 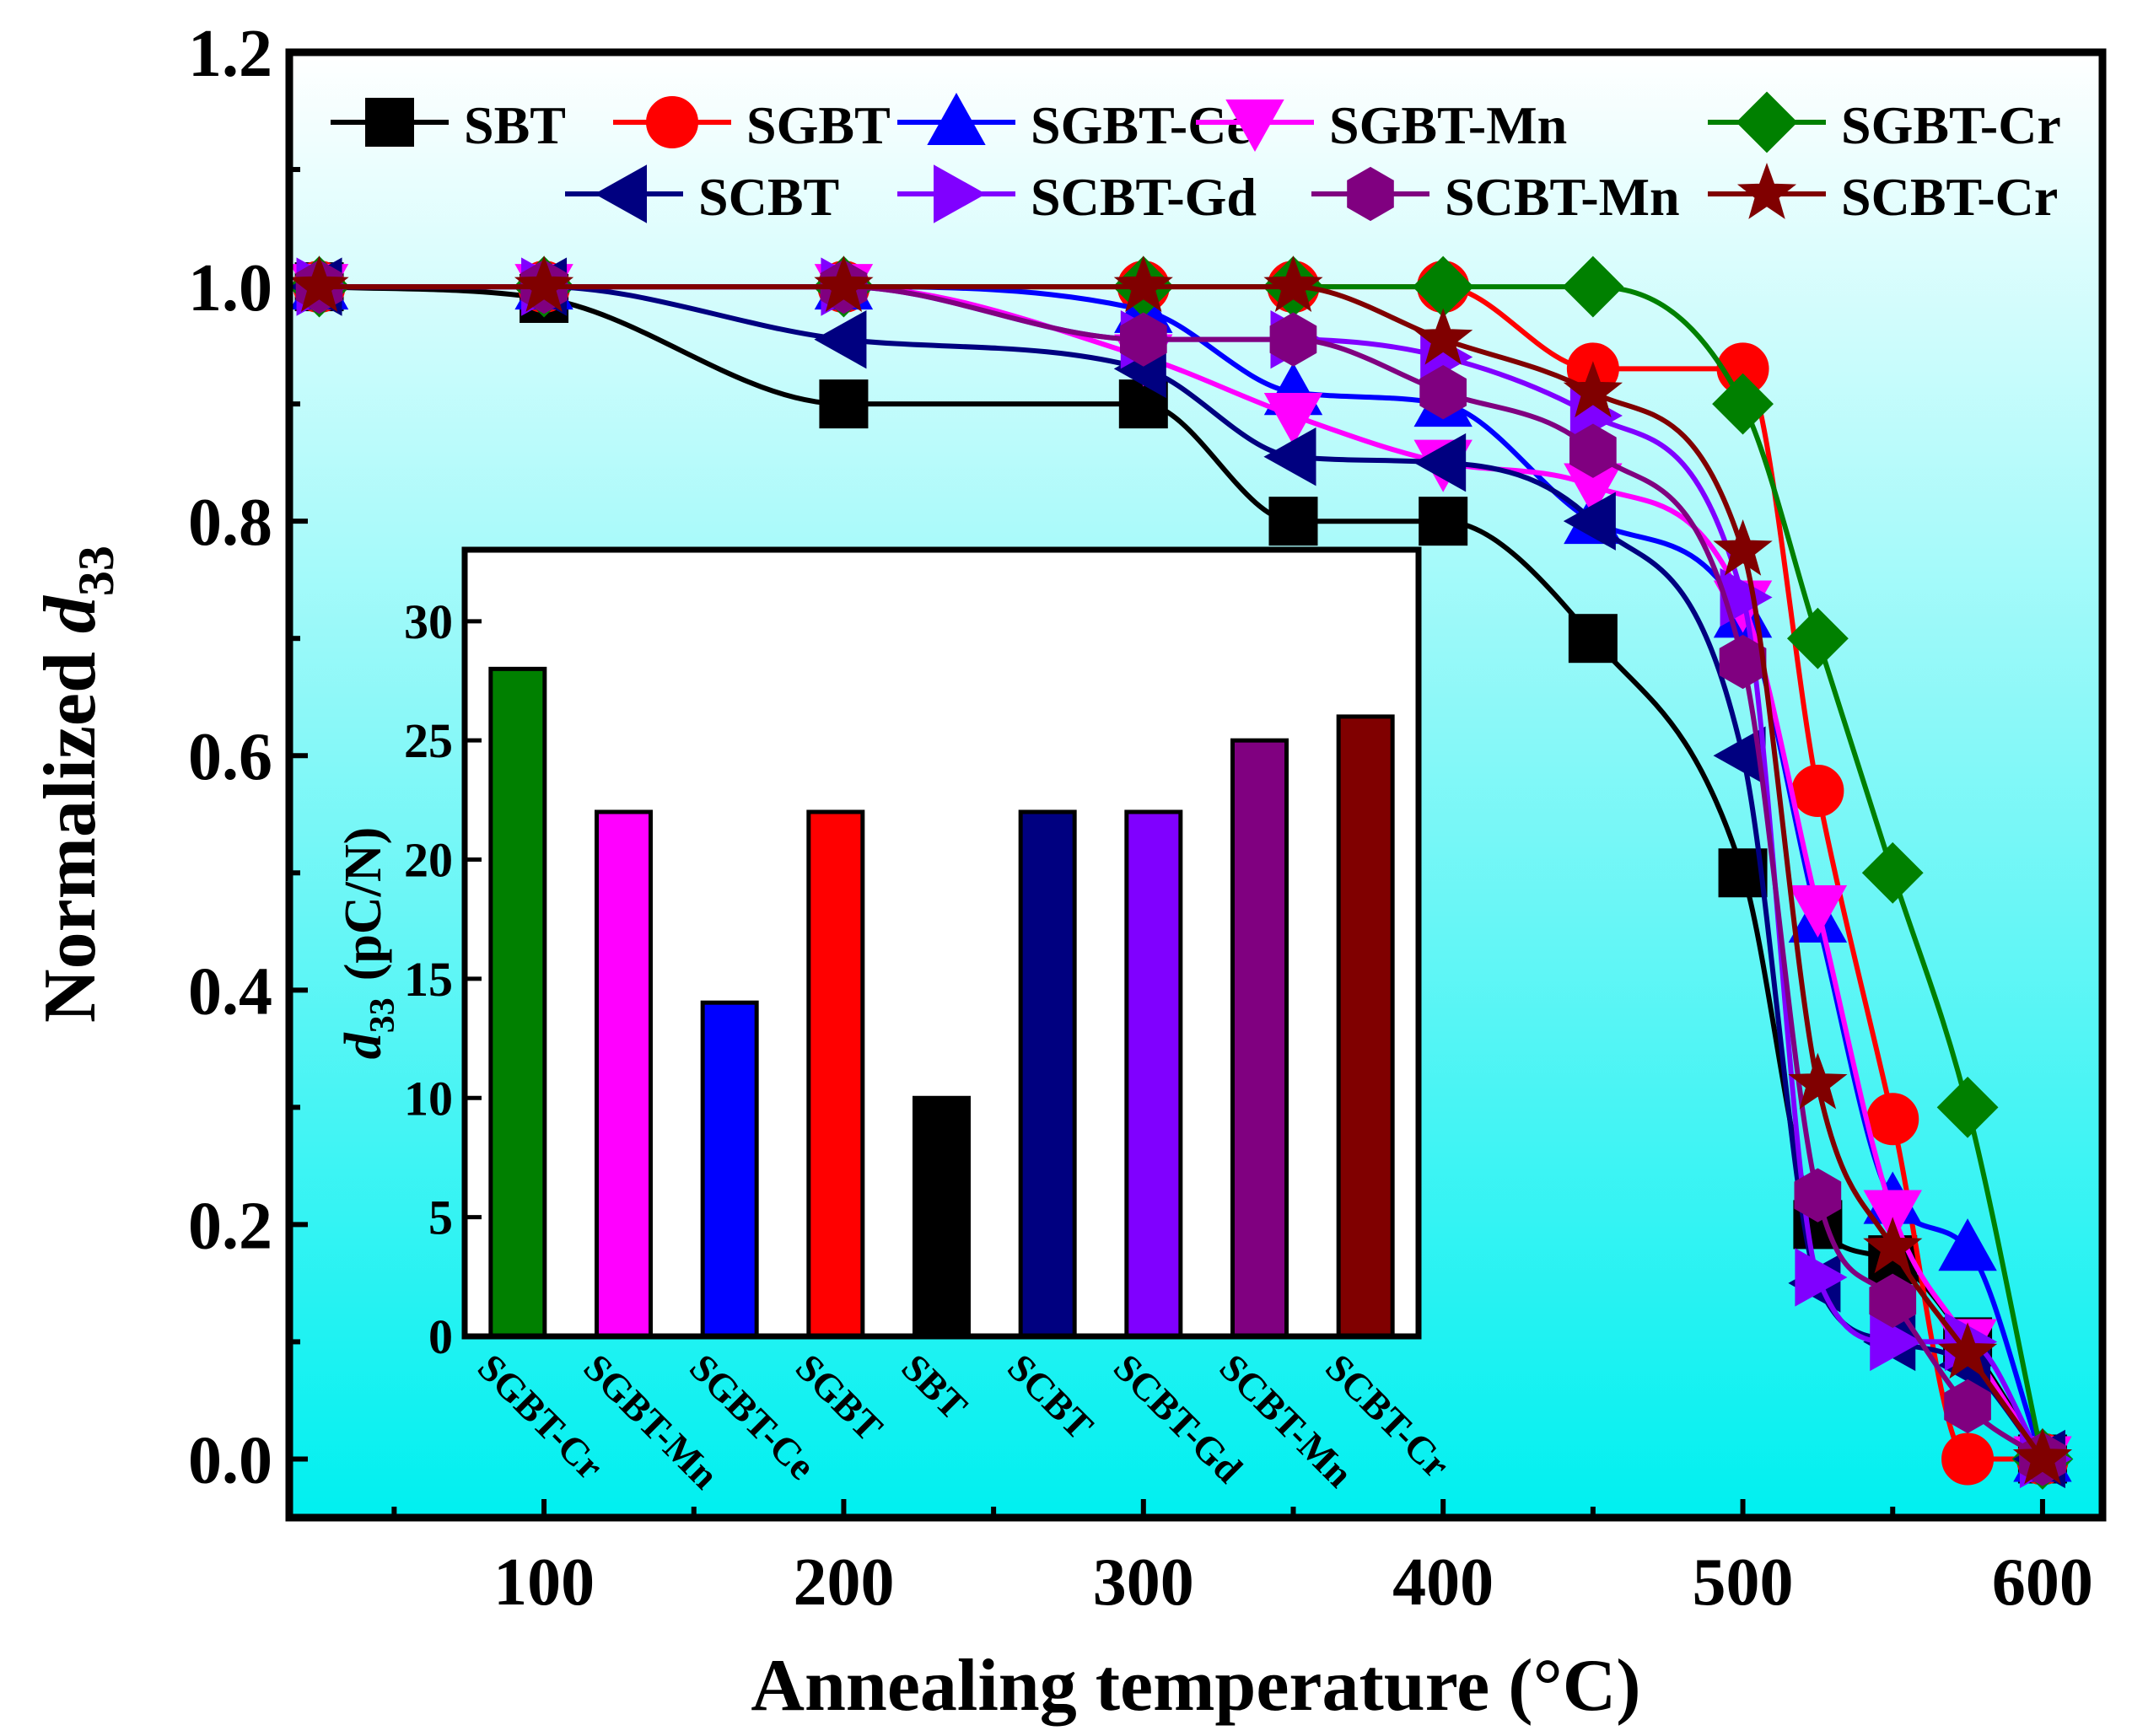 I want to click on x-tick-label: 100, so click(x=544, y=1582).